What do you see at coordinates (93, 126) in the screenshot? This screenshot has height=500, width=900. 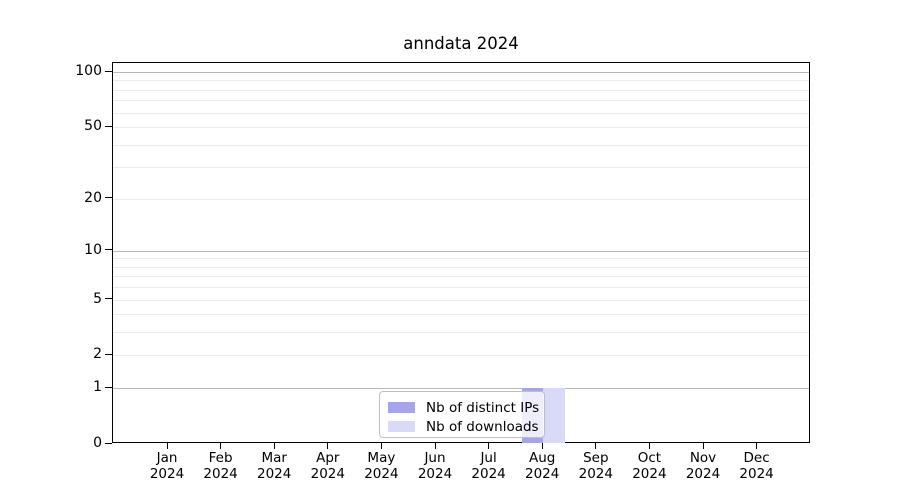 I see `y-tick-label-50: 50` at bounding box center [93, 126].